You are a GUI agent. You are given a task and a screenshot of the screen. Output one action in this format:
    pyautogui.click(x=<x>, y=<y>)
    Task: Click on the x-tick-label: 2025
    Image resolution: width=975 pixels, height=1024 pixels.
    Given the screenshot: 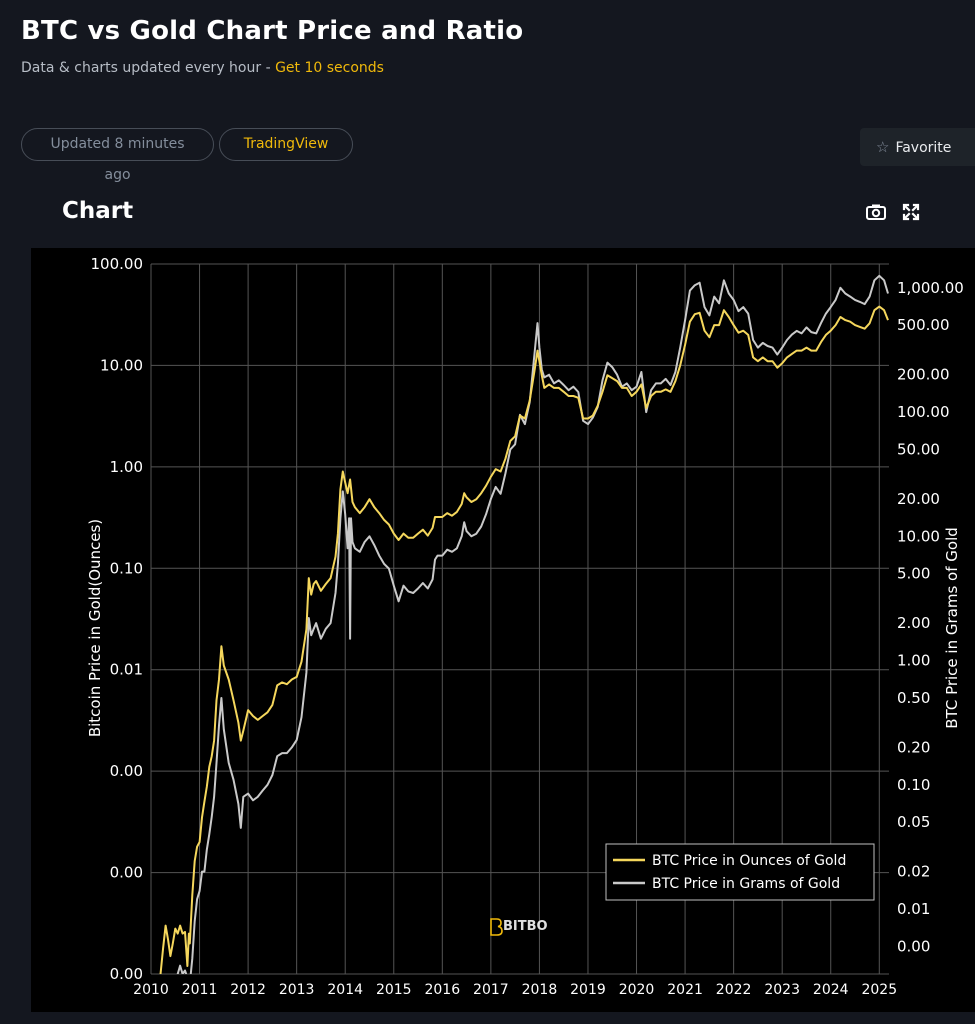 What is the action you would take?
    pyautogui.click(x=879, y=990)
    